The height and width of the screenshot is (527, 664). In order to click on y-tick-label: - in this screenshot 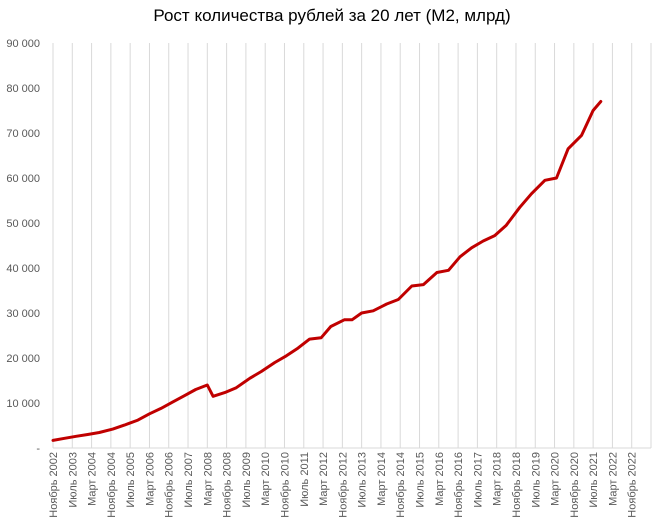, I will do `click(38, 449)`.